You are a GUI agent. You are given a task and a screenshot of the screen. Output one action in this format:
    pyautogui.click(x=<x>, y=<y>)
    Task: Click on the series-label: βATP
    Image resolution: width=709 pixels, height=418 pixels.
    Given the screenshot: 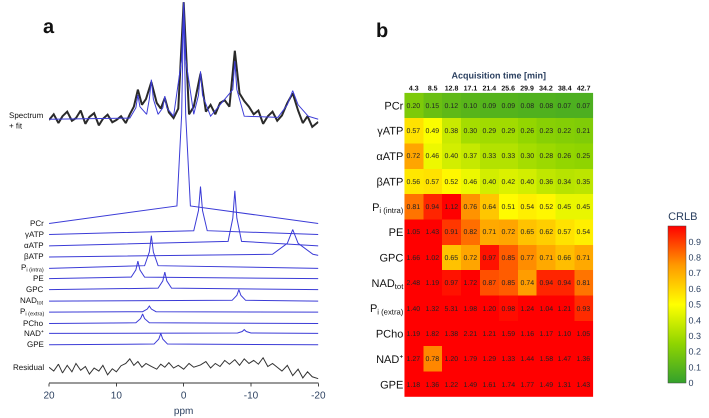 What is the action you would take?
    pyautogui.click(x=34, y=256)
    